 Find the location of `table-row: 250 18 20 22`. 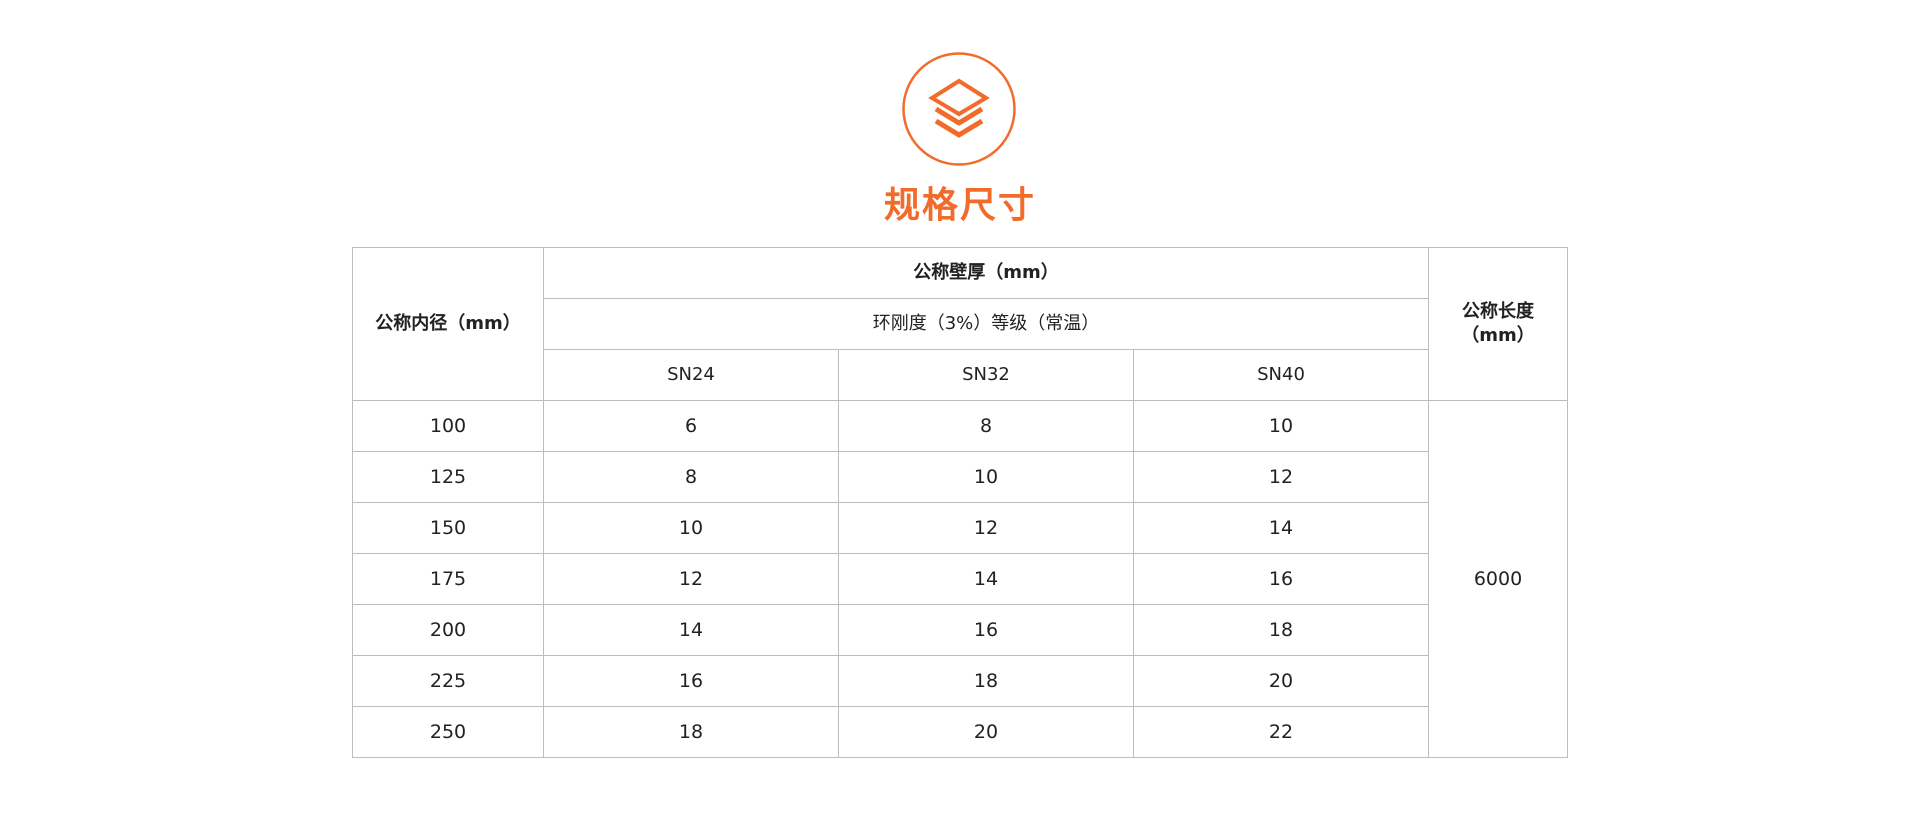

table-row: 250 18 20 22 is located at coordinates (960, 732).